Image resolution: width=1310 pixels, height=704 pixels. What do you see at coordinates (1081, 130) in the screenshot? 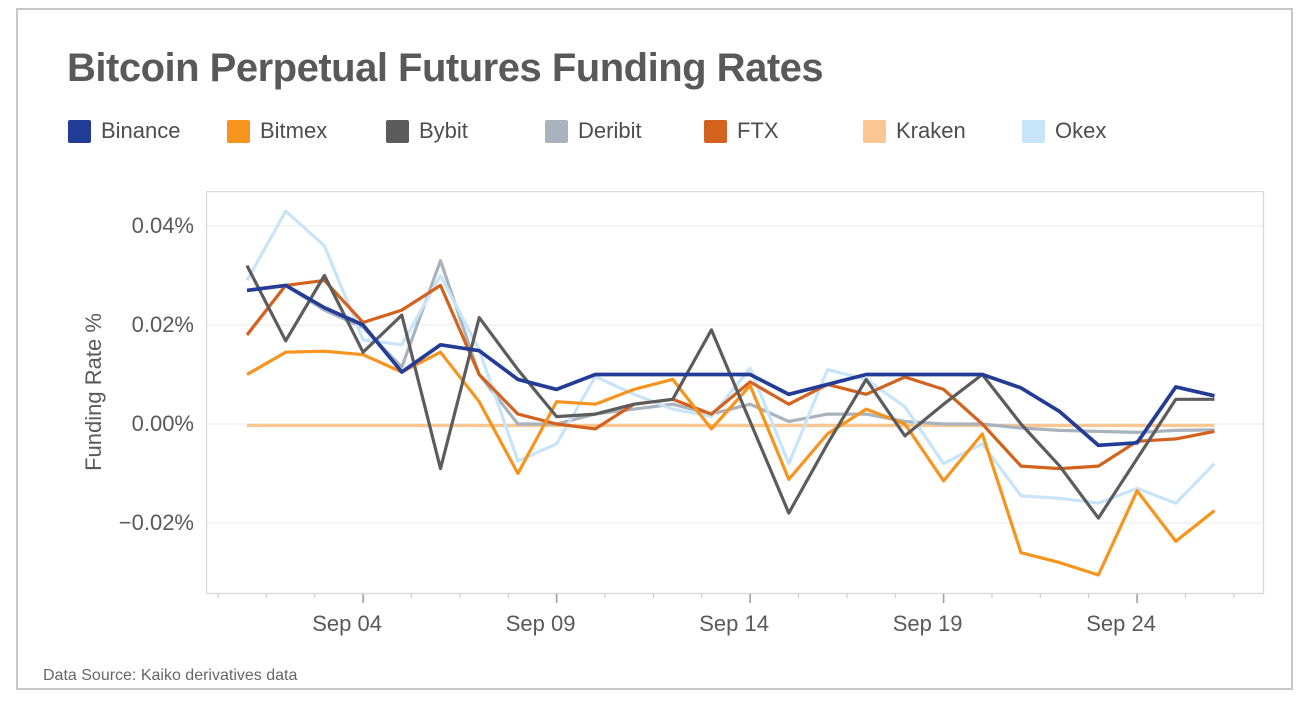
I see `legend-label: Okex` at bounding box center [1081, 130].